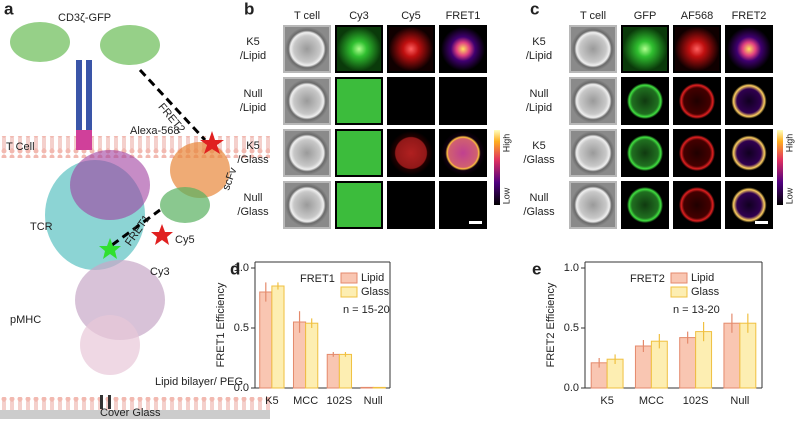  What do you see at coordinates (199, 382) in the screenshot?
I see `label: Lipid bilayer/ PEG` at bounding box center [199, 382].